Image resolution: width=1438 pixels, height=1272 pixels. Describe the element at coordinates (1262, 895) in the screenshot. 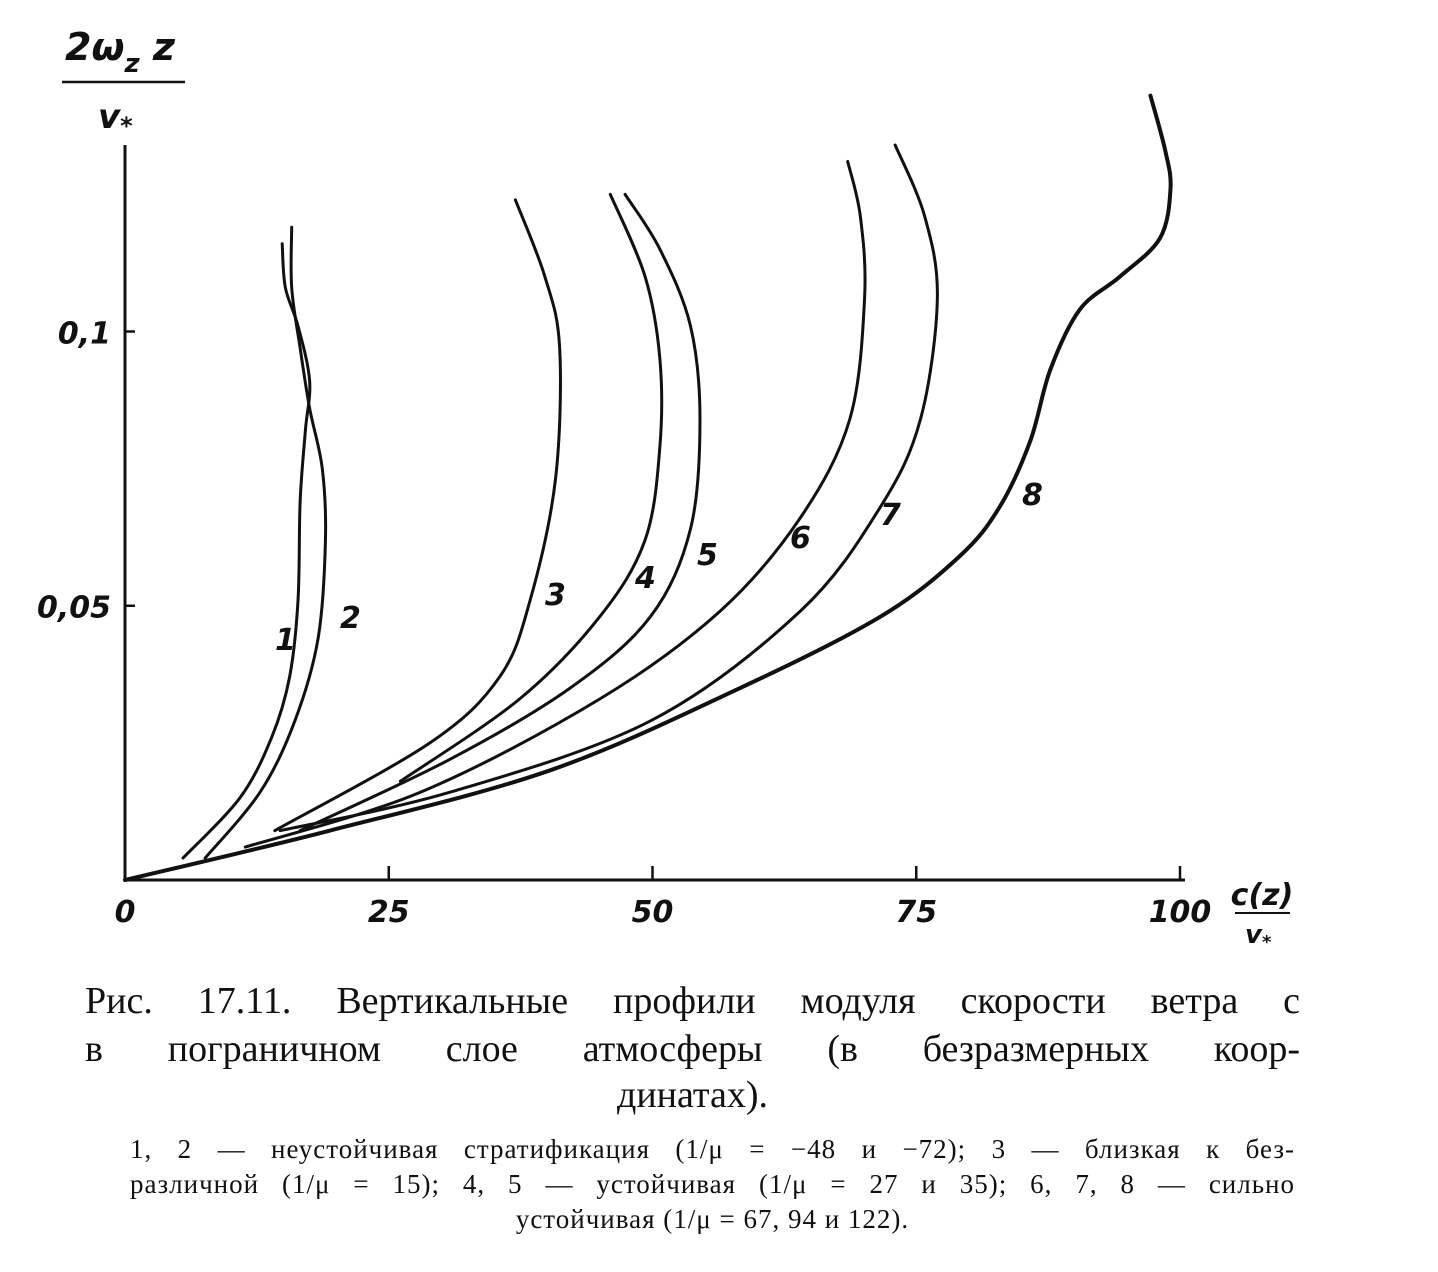

I see `x-axis-label: c(z)` at that location.